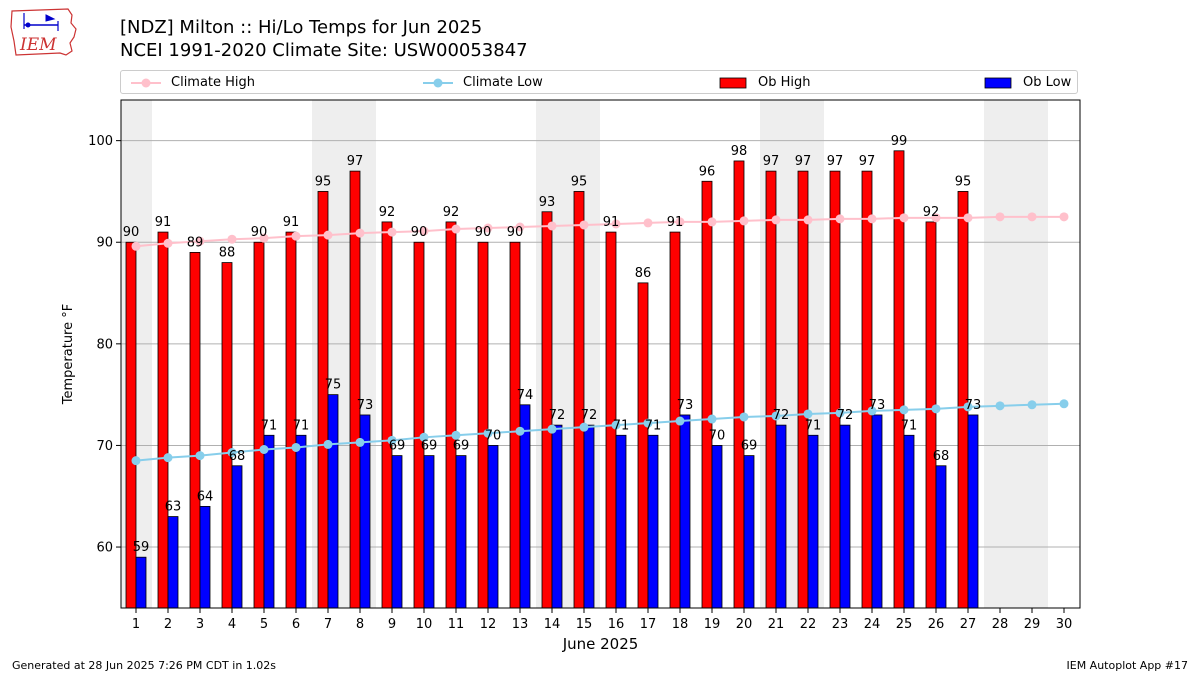 The image size is (1200, 675). I want to click on climate-high-line, so click(599, 231).